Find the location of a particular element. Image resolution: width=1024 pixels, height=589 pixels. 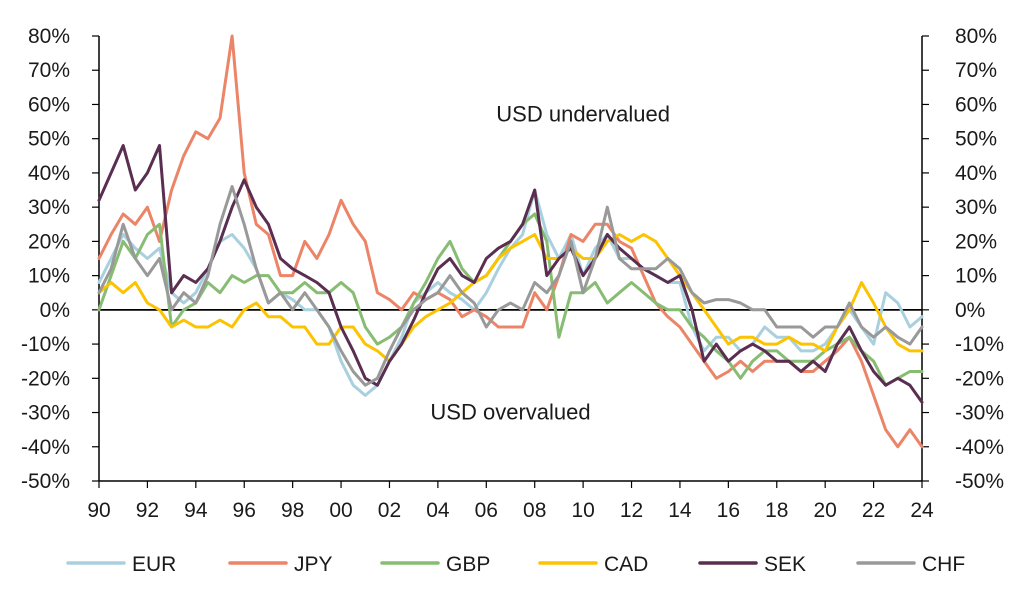

y-tick-label-left: 0% is located at coordinates (55, 310).